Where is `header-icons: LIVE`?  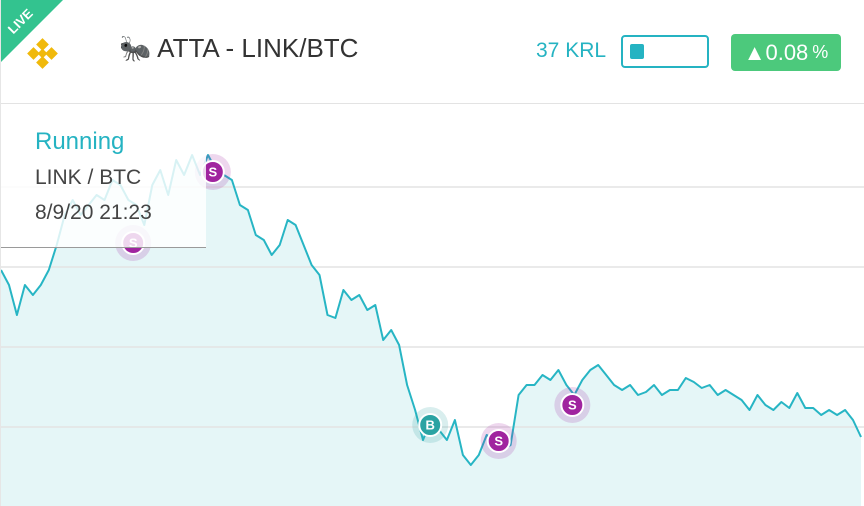 header-icons: LIVE is located at coordinates (32, 34).